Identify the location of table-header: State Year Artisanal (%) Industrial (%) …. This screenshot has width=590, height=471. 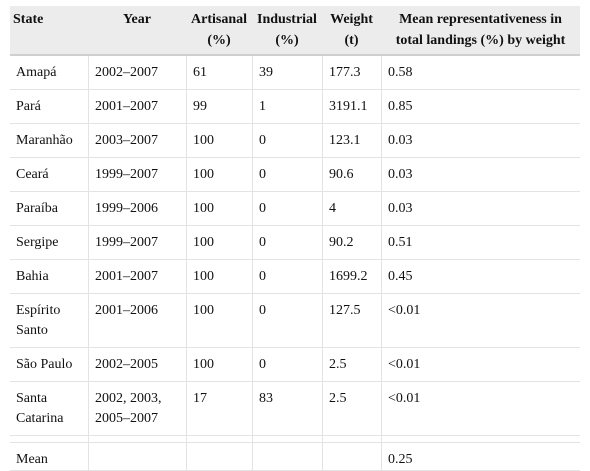
(295, 31).